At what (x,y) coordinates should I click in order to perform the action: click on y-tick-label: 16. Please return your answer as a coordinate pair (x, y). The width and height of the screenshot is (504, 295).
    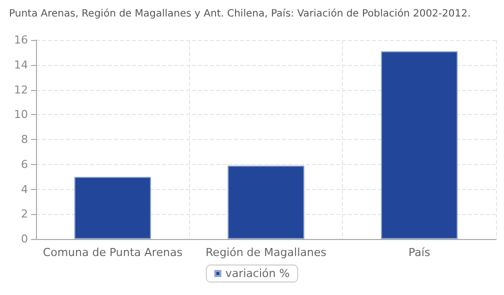
    Looking at the image, I should click on (21, 40).